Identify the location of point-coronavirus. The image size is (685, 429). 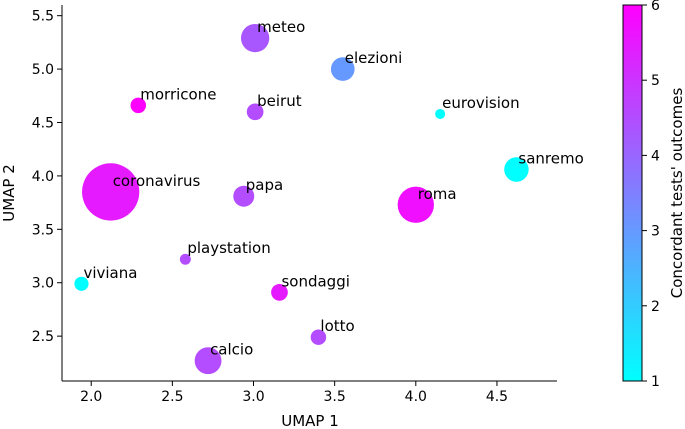
(111, 192).